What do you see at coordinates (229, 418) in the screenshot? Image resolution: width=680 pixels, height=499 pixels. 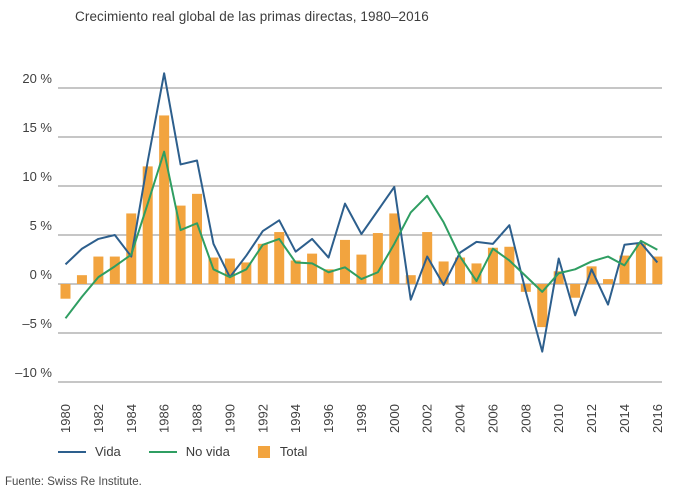 I see `x-tick-label-1990: 1990` at bounding box center [229, 418].